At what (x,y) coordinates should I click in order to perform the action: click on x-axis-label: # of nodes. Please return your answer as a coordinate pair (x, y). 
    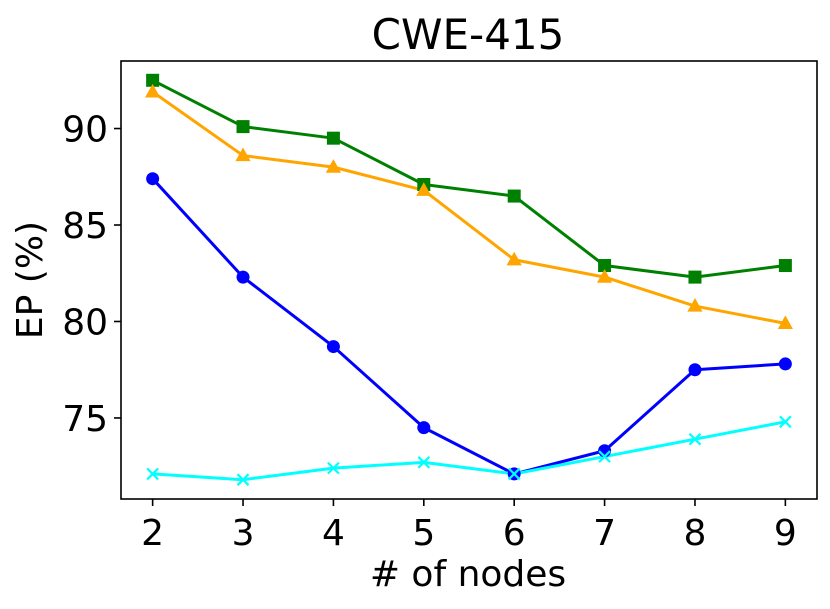
    Looking at the image, I should click on (468, 574).